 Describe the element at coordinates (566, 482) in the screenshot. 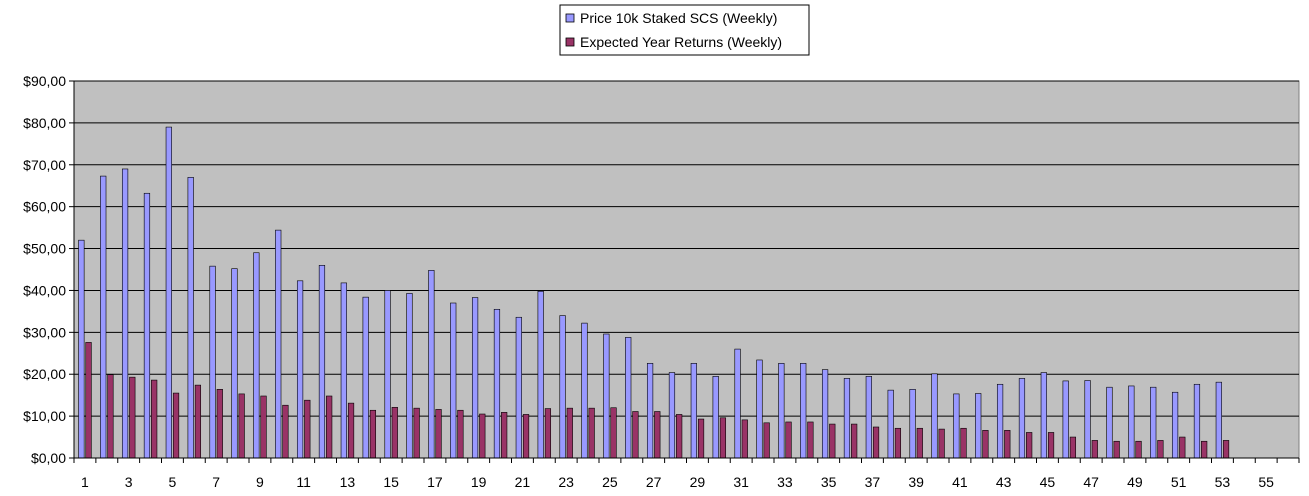

I see `x-tick-label: 23` at that location.